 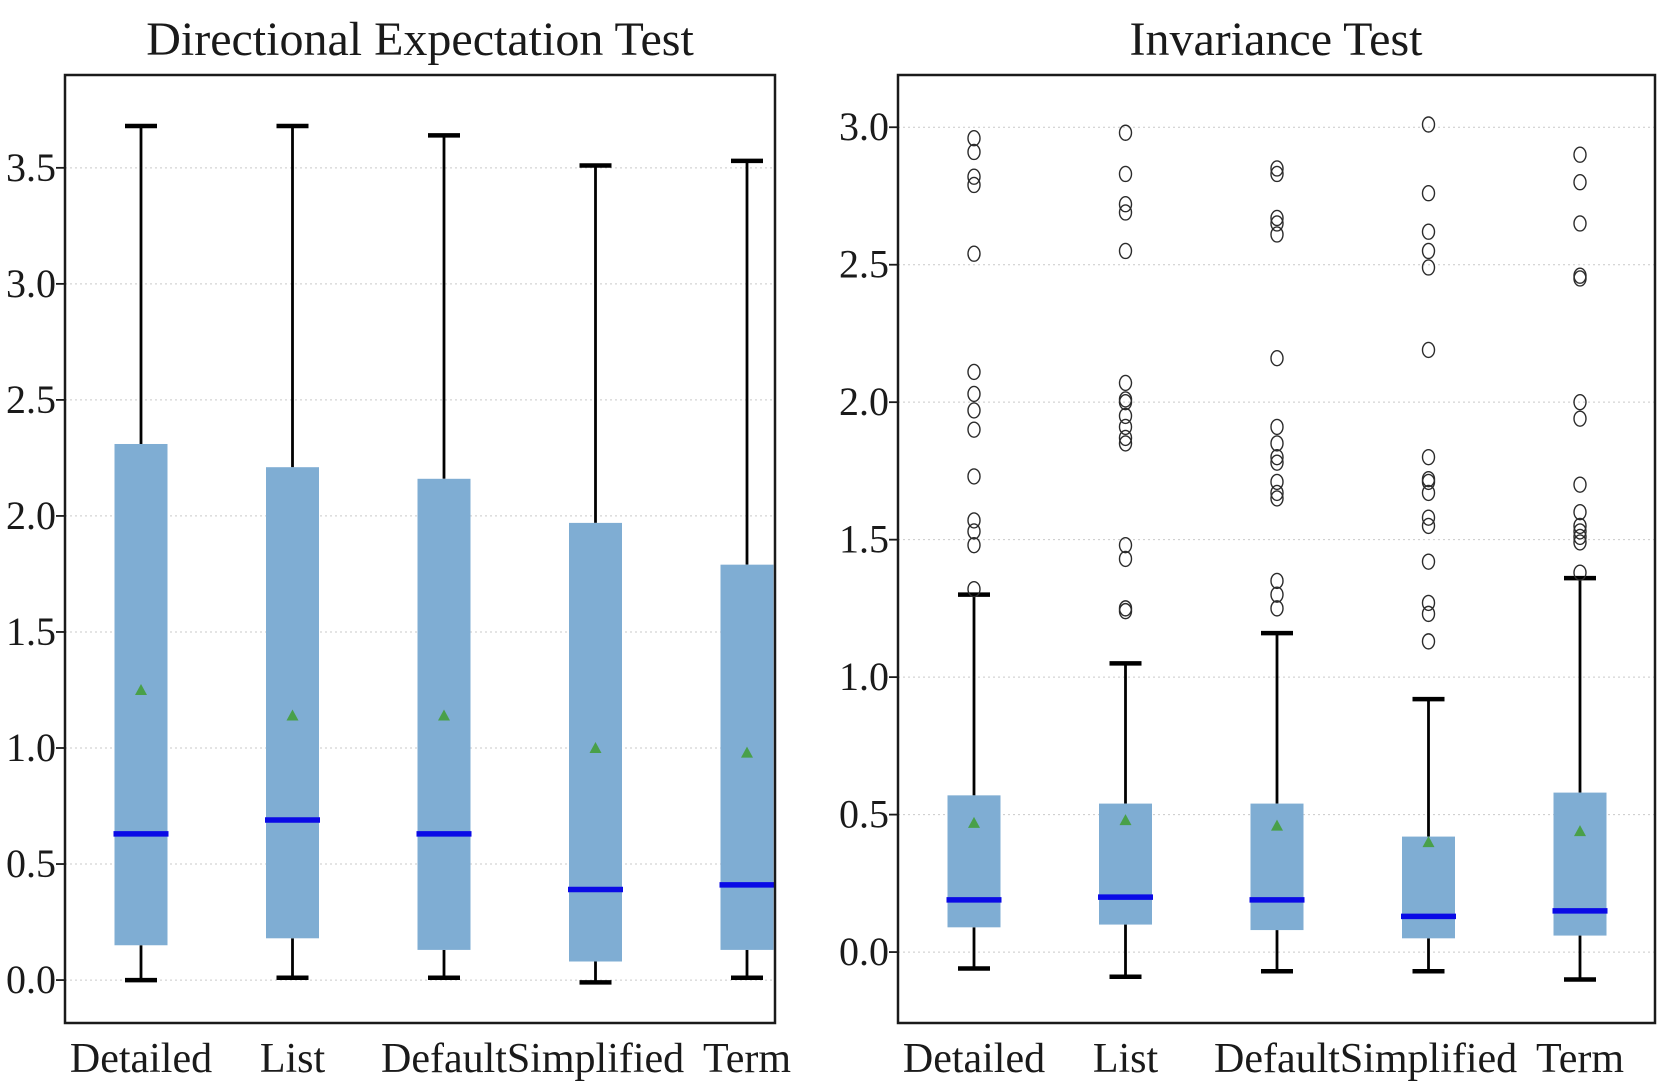 What do you see at coordinates (420, 39) in the screenshot?
I see `left-panel-title: Directional Expectation Test` at bounding box center [420, 39].